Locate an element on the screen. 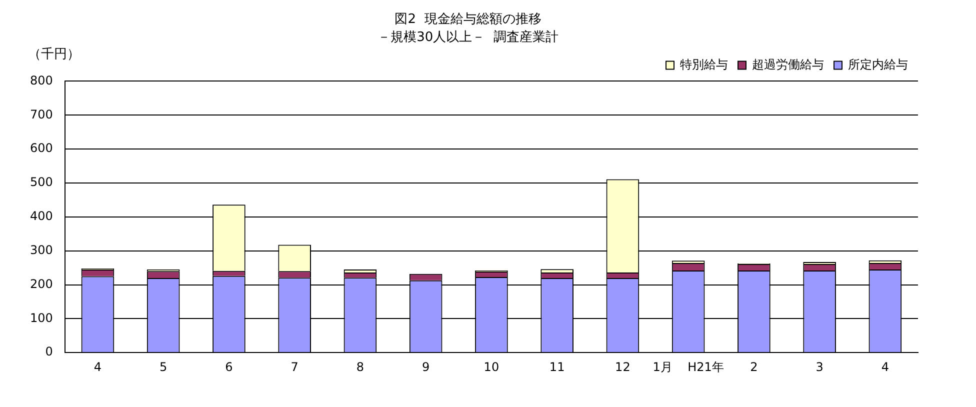  x-tick-label: 6 is located at coordinates (229, 367).